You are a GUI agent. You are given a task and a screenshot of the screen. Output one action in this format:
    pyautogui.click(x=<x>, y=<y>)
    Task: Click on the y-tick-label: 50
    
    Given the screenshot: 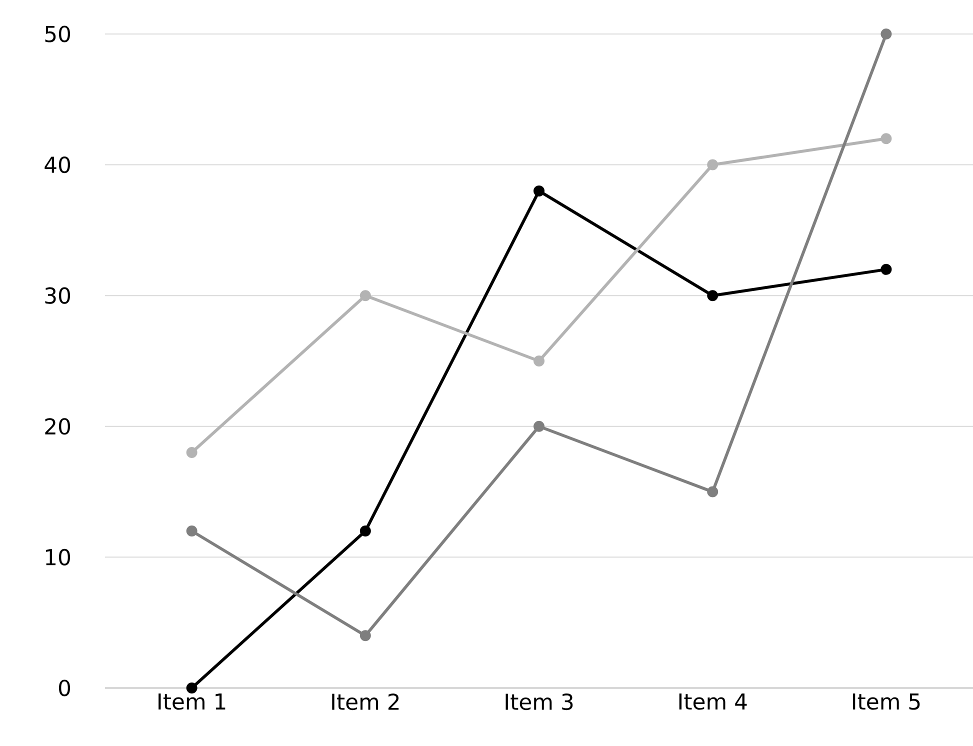 What is the action you would take?
    pyautogui.click(x=57, y=34)
    